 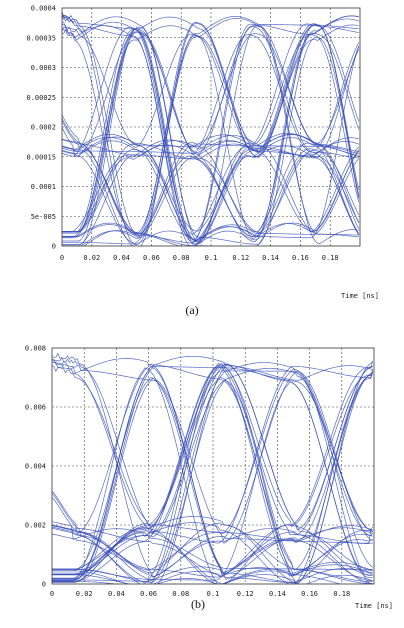 What do you see at coordinates (43, 187) in the screenshot?
I see `y-tick-label: 0.0001` at bounding box center [43, 187].